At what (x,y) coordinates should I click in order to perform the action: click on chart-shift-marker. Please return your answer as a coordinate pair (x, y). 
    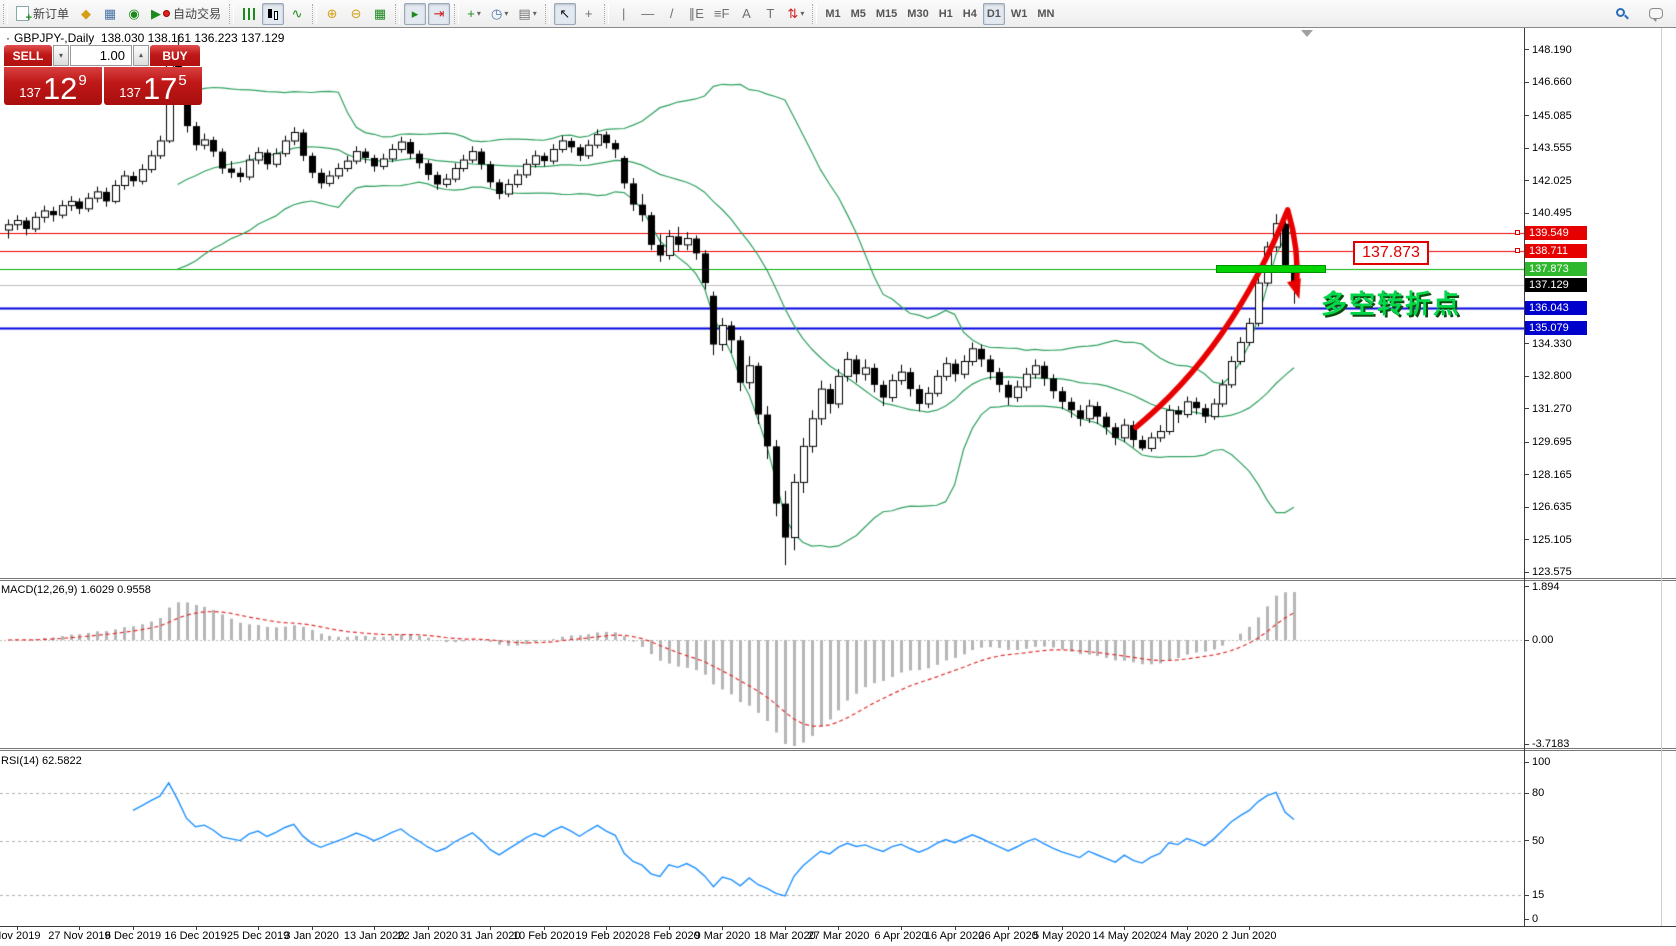
    Looking at the image, I should click on (1307, 33).